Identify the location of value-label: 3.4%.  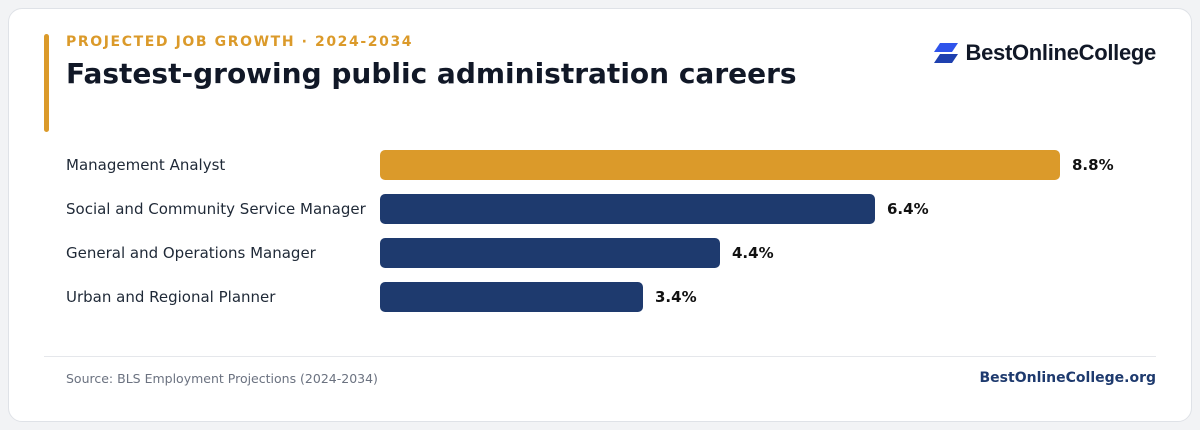
(676, 297).